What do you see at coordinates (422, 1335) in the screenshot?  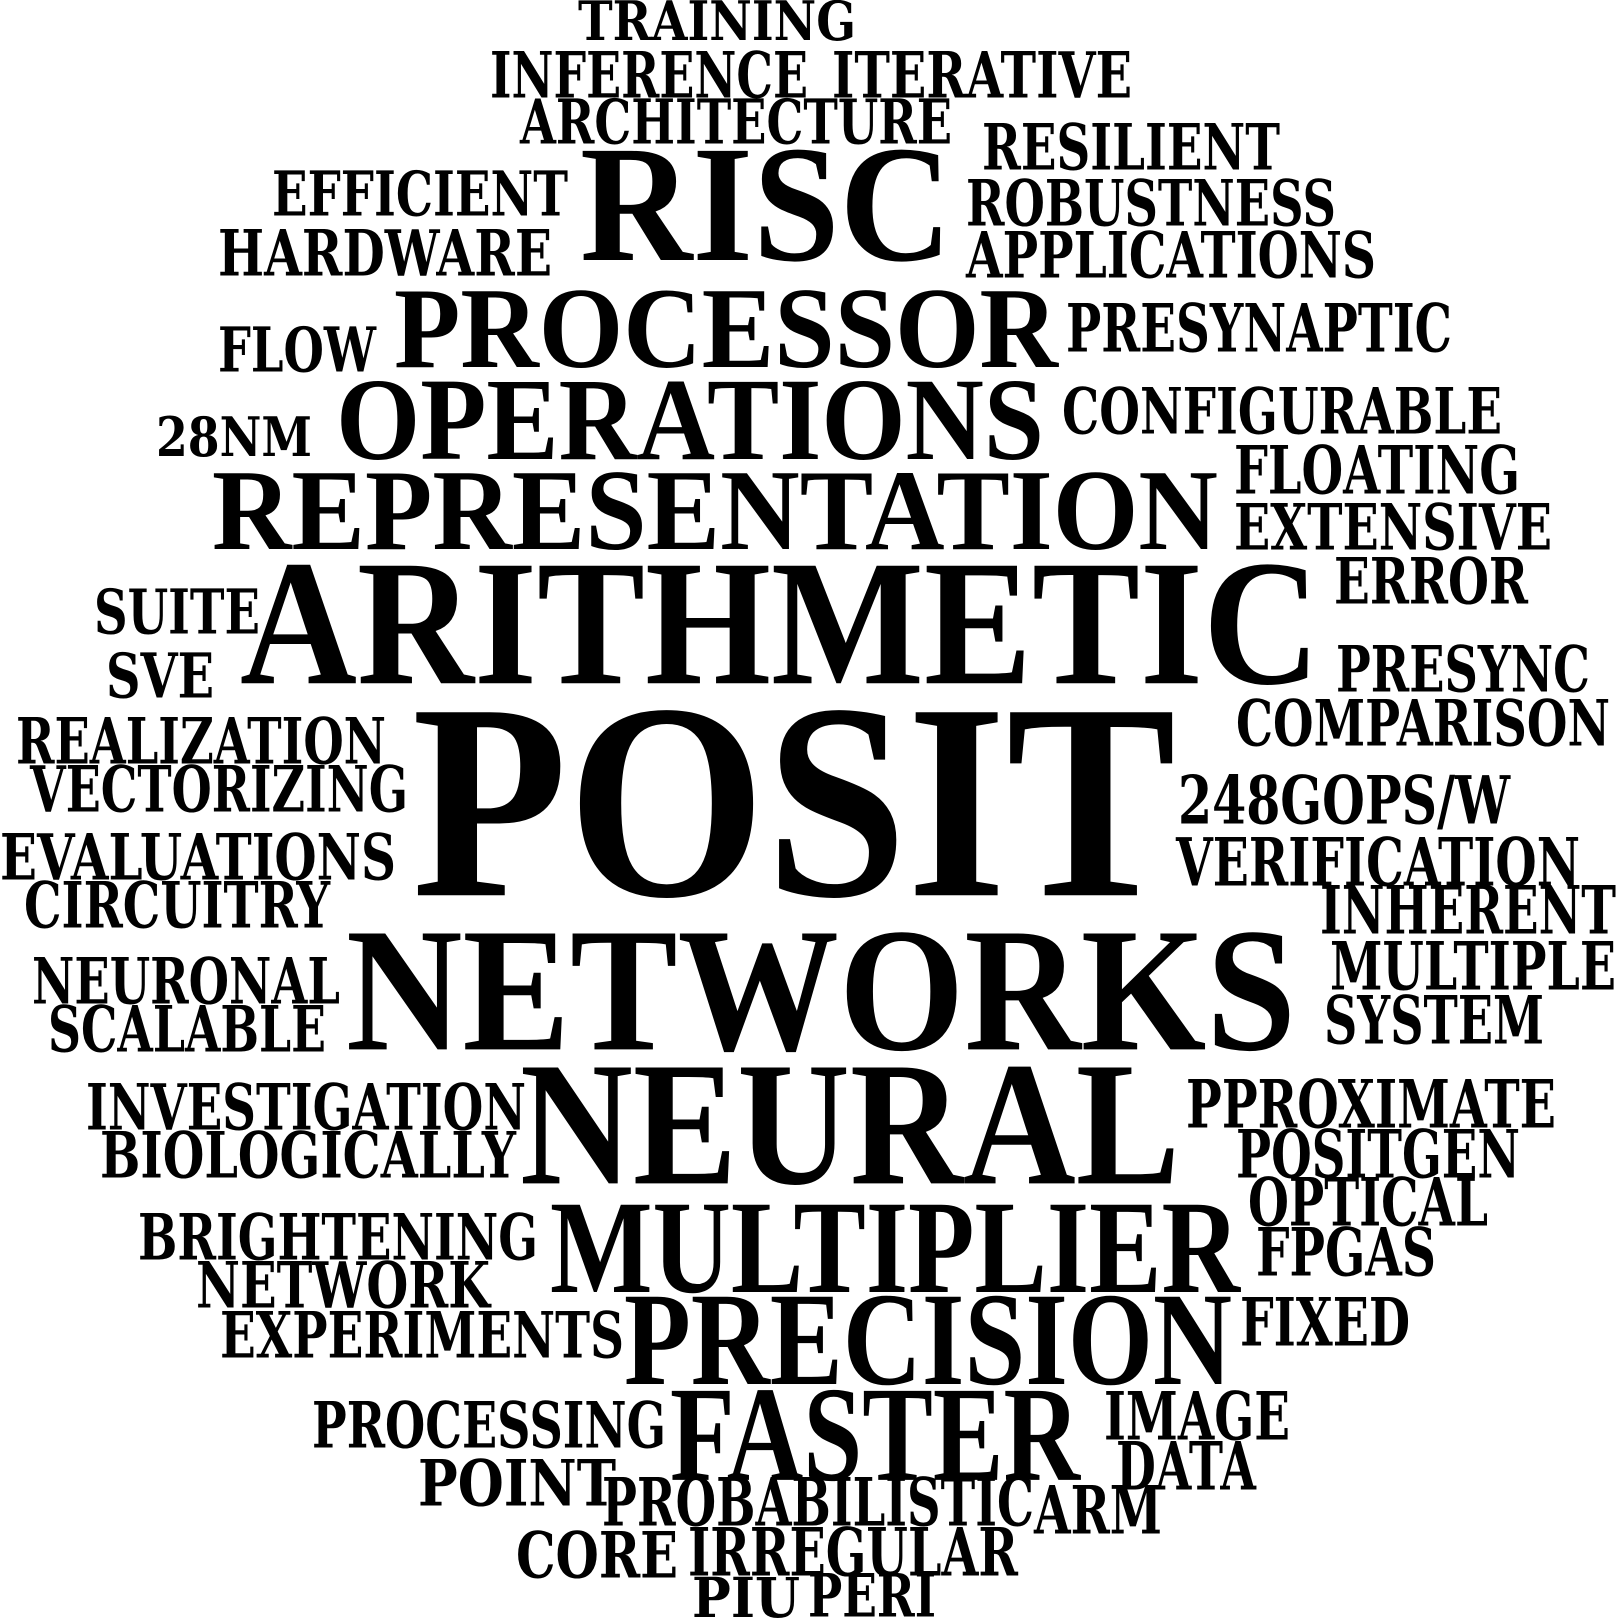 I see `word-experiments: EXPERIMENTS` at bounding box center [422, 1335].